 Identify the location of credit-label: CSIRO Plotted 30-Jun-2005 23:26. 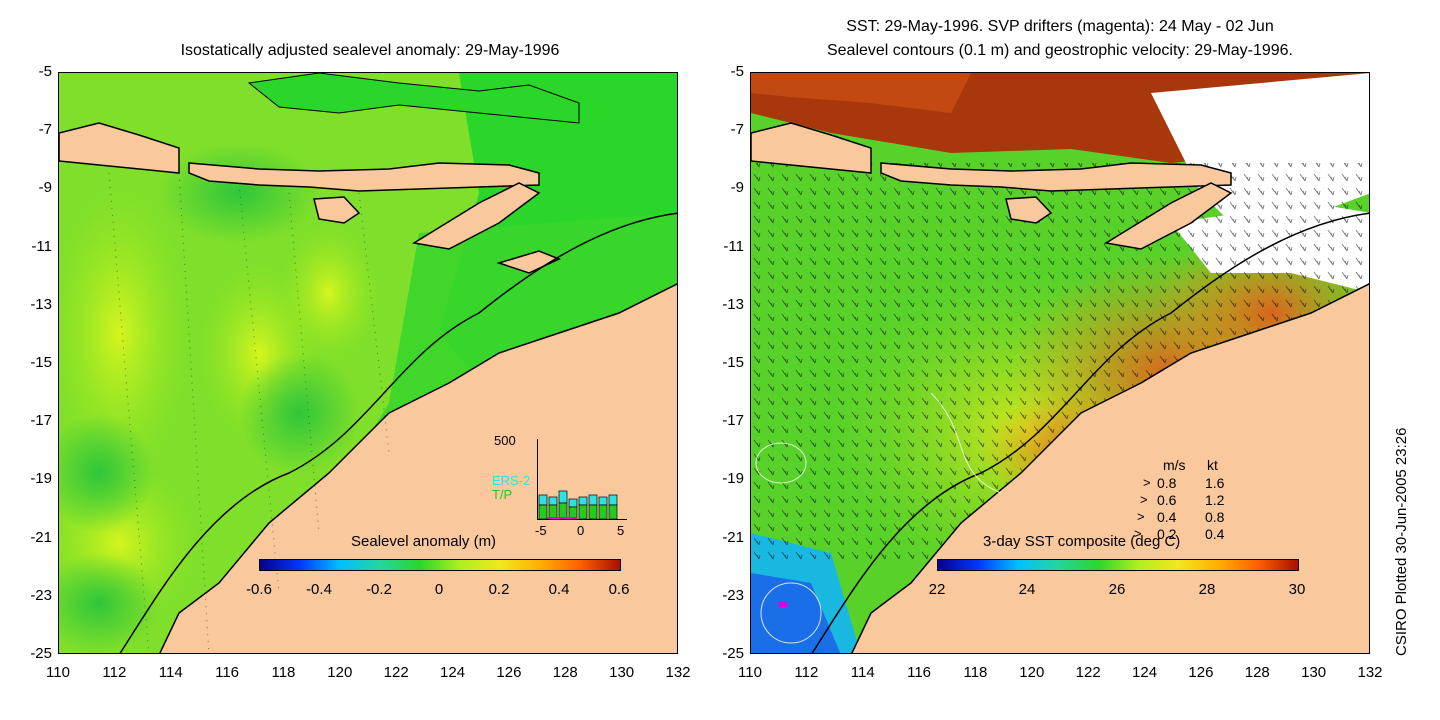
(1401, 541).